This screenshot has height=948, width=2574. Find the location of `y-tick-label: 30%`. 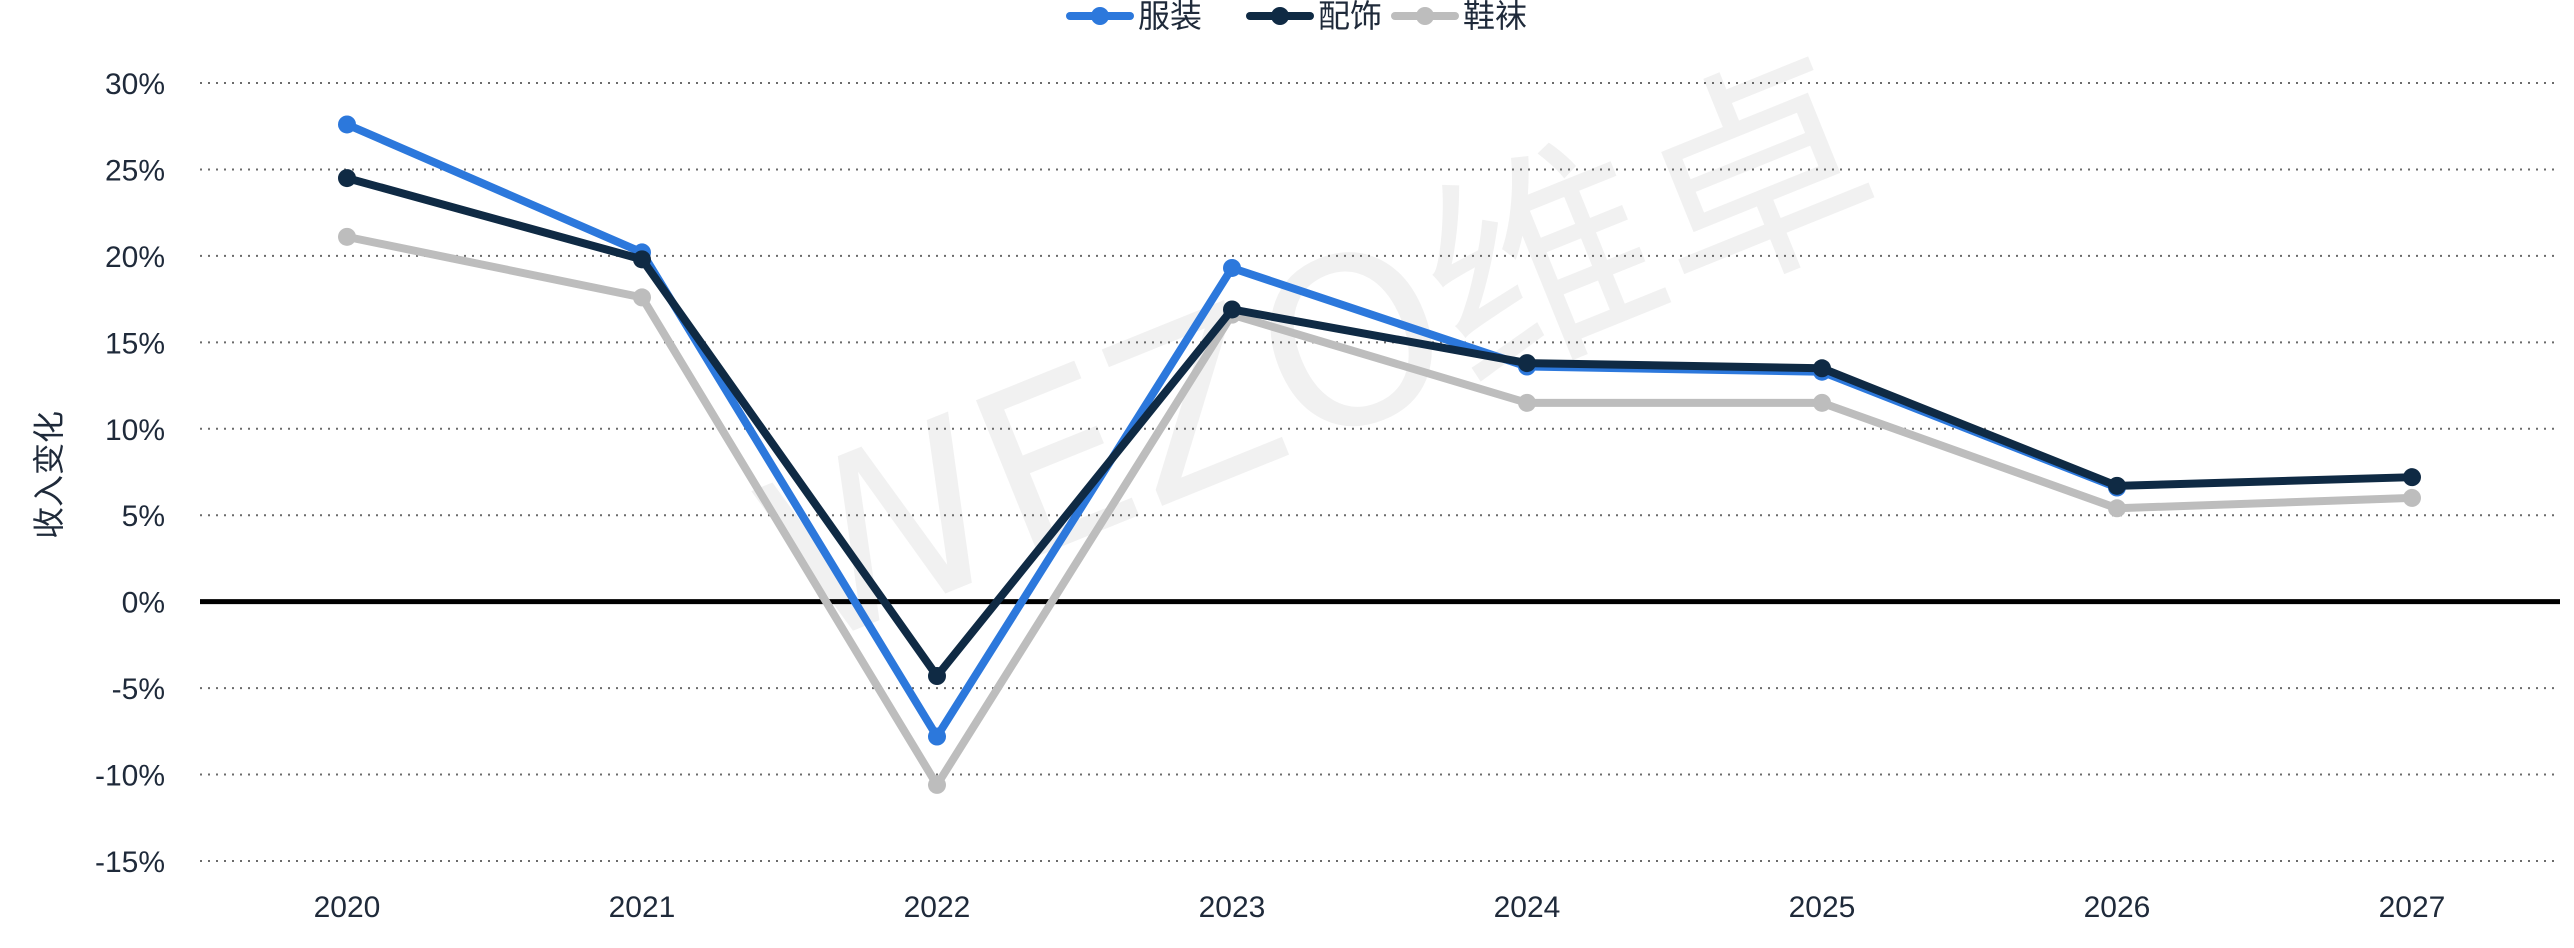

y-tick-label: 30% is located at coordinates (135, 84).